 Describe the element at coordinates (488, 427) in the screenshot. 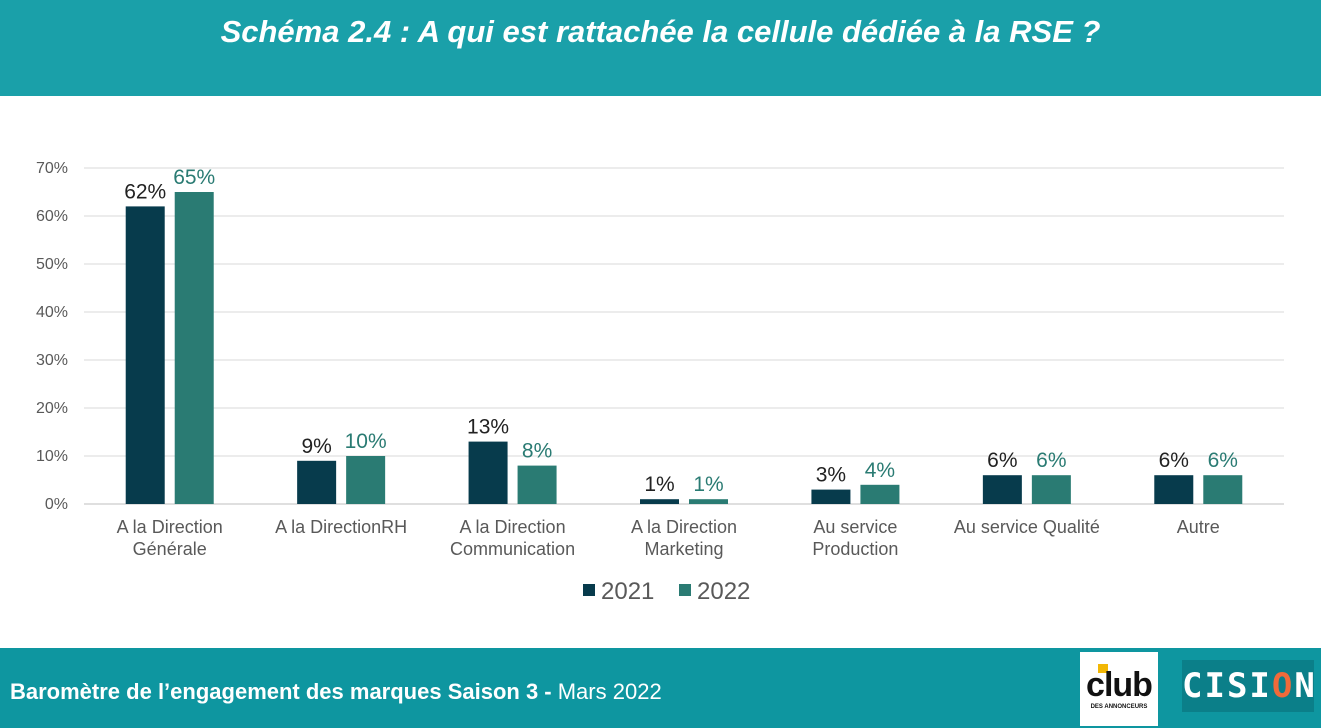

I see `data-label-2021: 13%` at that location.